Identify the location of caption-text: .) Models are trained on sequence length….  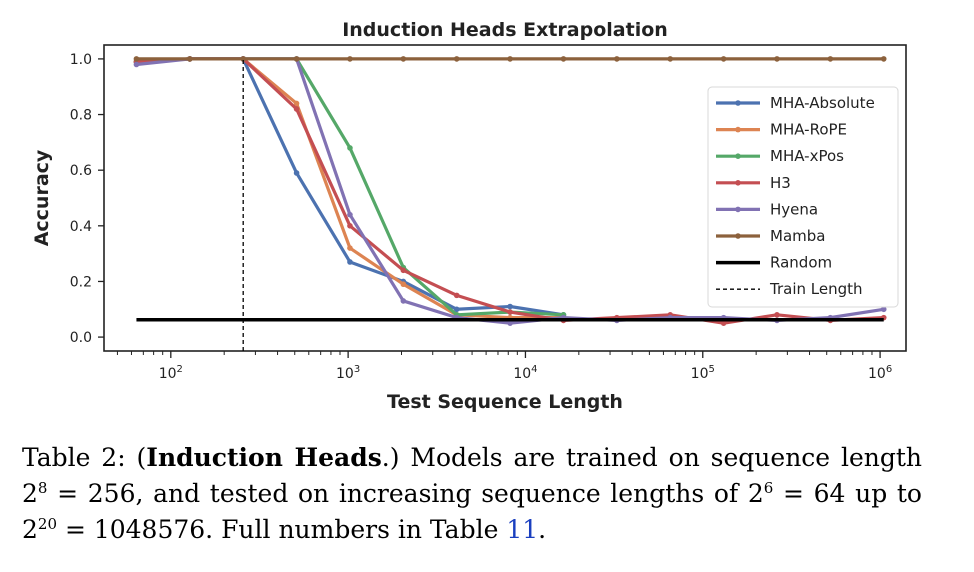
(472, 475).